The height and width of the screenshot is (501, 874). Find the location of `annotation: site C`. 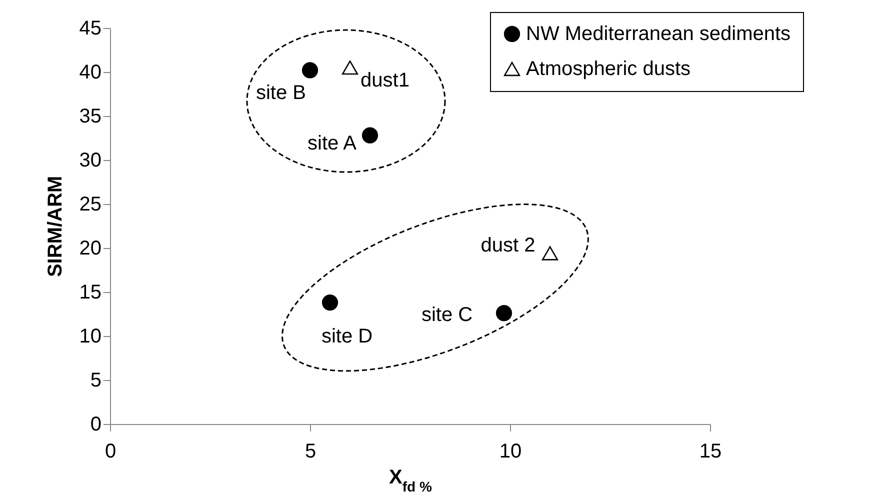

annotation: site C is located at coordinates (447, 315).